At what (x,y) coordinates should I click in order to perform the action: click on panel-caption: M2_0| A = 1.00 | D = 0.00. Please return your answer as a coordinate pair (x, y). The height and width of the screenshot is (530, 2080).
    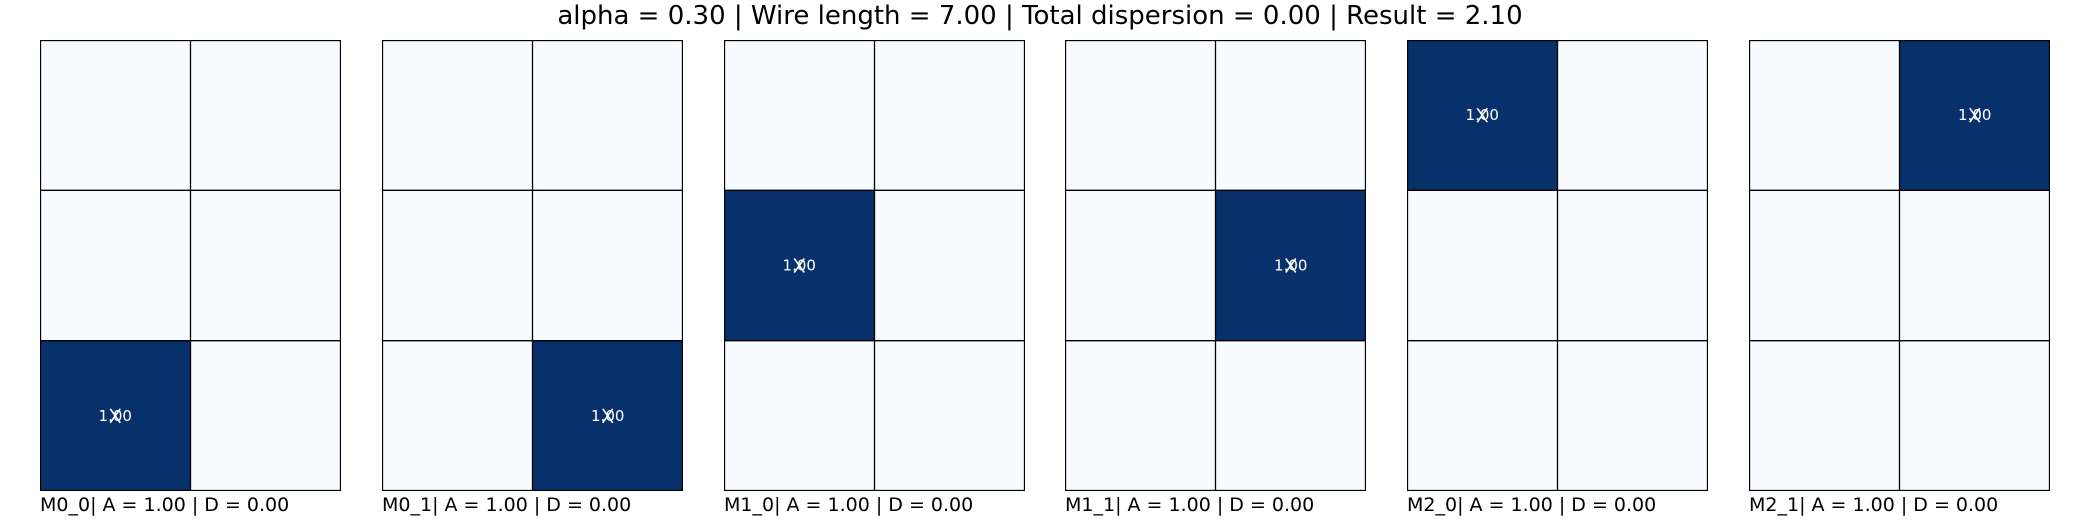
    Looking at the image, I should click on (1532, 505).